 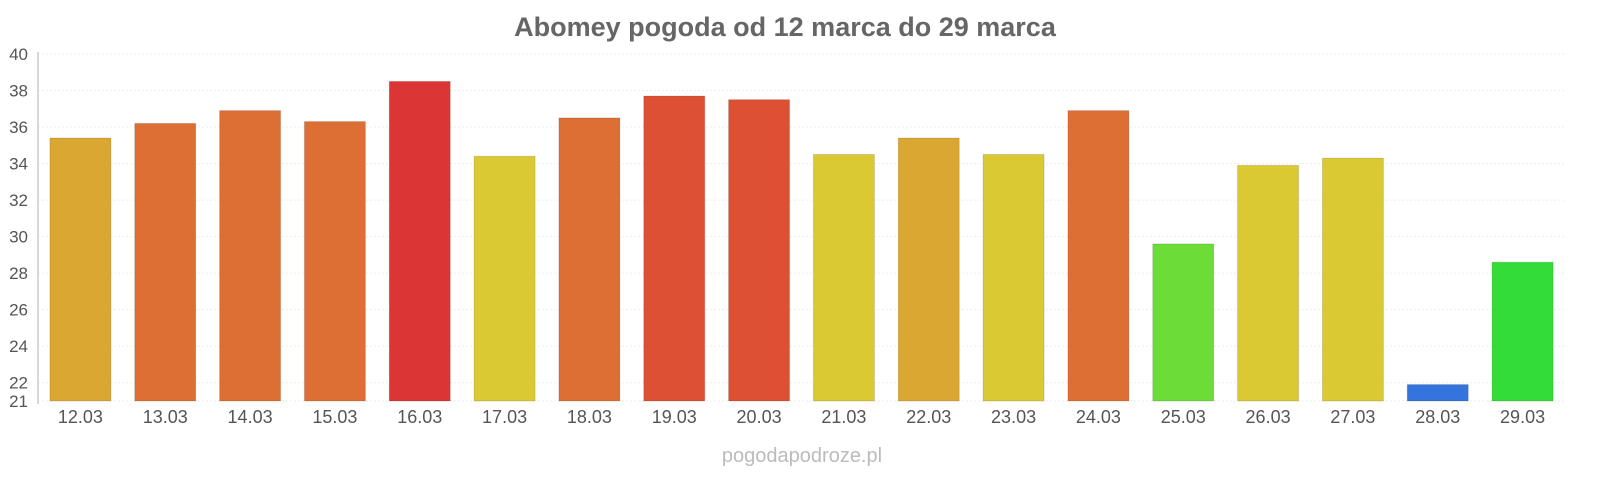 What do you see at coordinates (18, 383) in the screenshot?
I see `y-tick-label: 22` at bounding box center [18, 383].